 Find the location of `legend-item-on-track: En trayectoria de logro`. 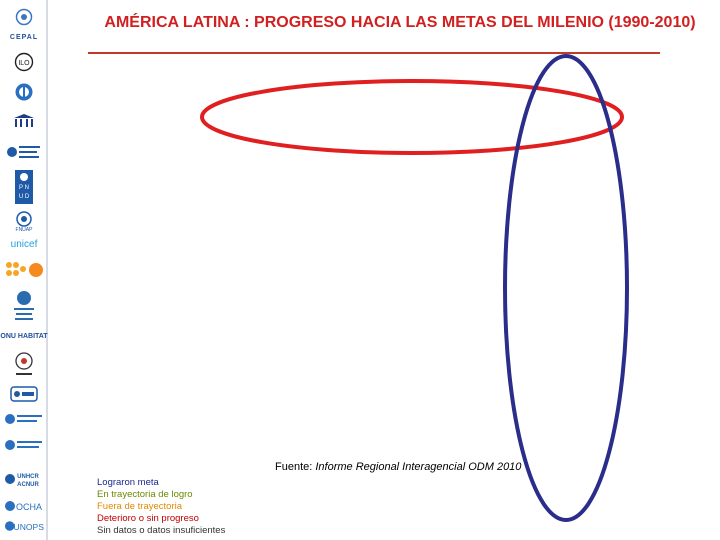

legend-item-on-track: En trayectoria de logro is located at coordinates (145, 494).